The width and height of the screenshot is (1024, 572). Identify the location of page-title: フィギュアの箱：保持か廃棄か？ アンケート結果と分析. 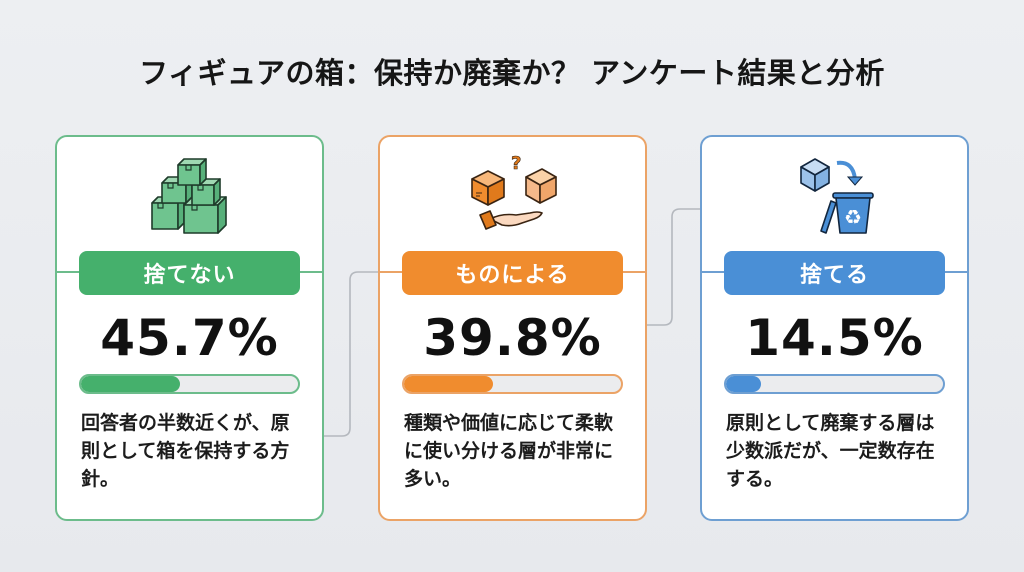
(512, 73).